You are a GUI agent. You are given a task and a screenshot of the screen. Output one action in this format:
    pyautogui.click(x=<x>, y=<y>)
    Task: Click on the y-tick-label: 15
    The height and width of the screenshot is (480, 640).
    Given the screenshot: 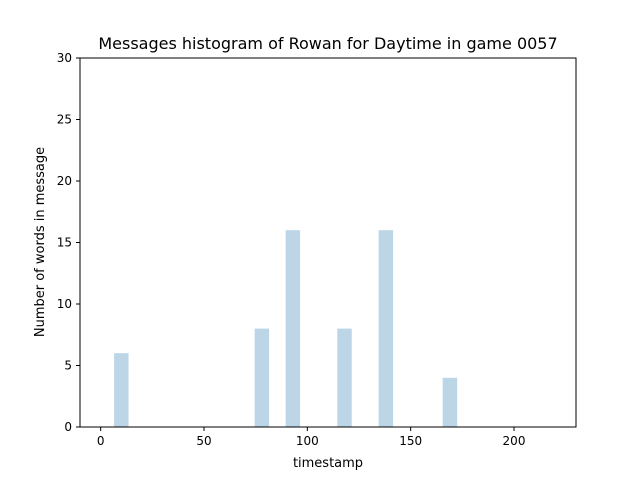 What is the action you would take?
    pyautogui.click(x=64, y=243)
    